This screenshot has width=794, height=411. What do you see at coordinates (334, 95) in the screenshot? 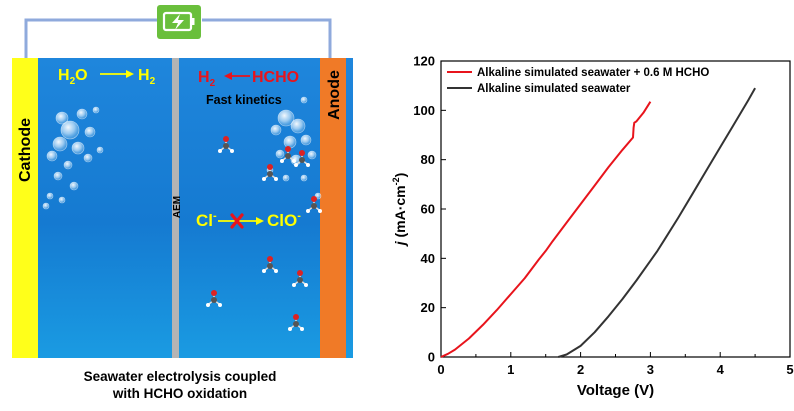
I see `anode-label: Anode` at bounding box center [334, 95].